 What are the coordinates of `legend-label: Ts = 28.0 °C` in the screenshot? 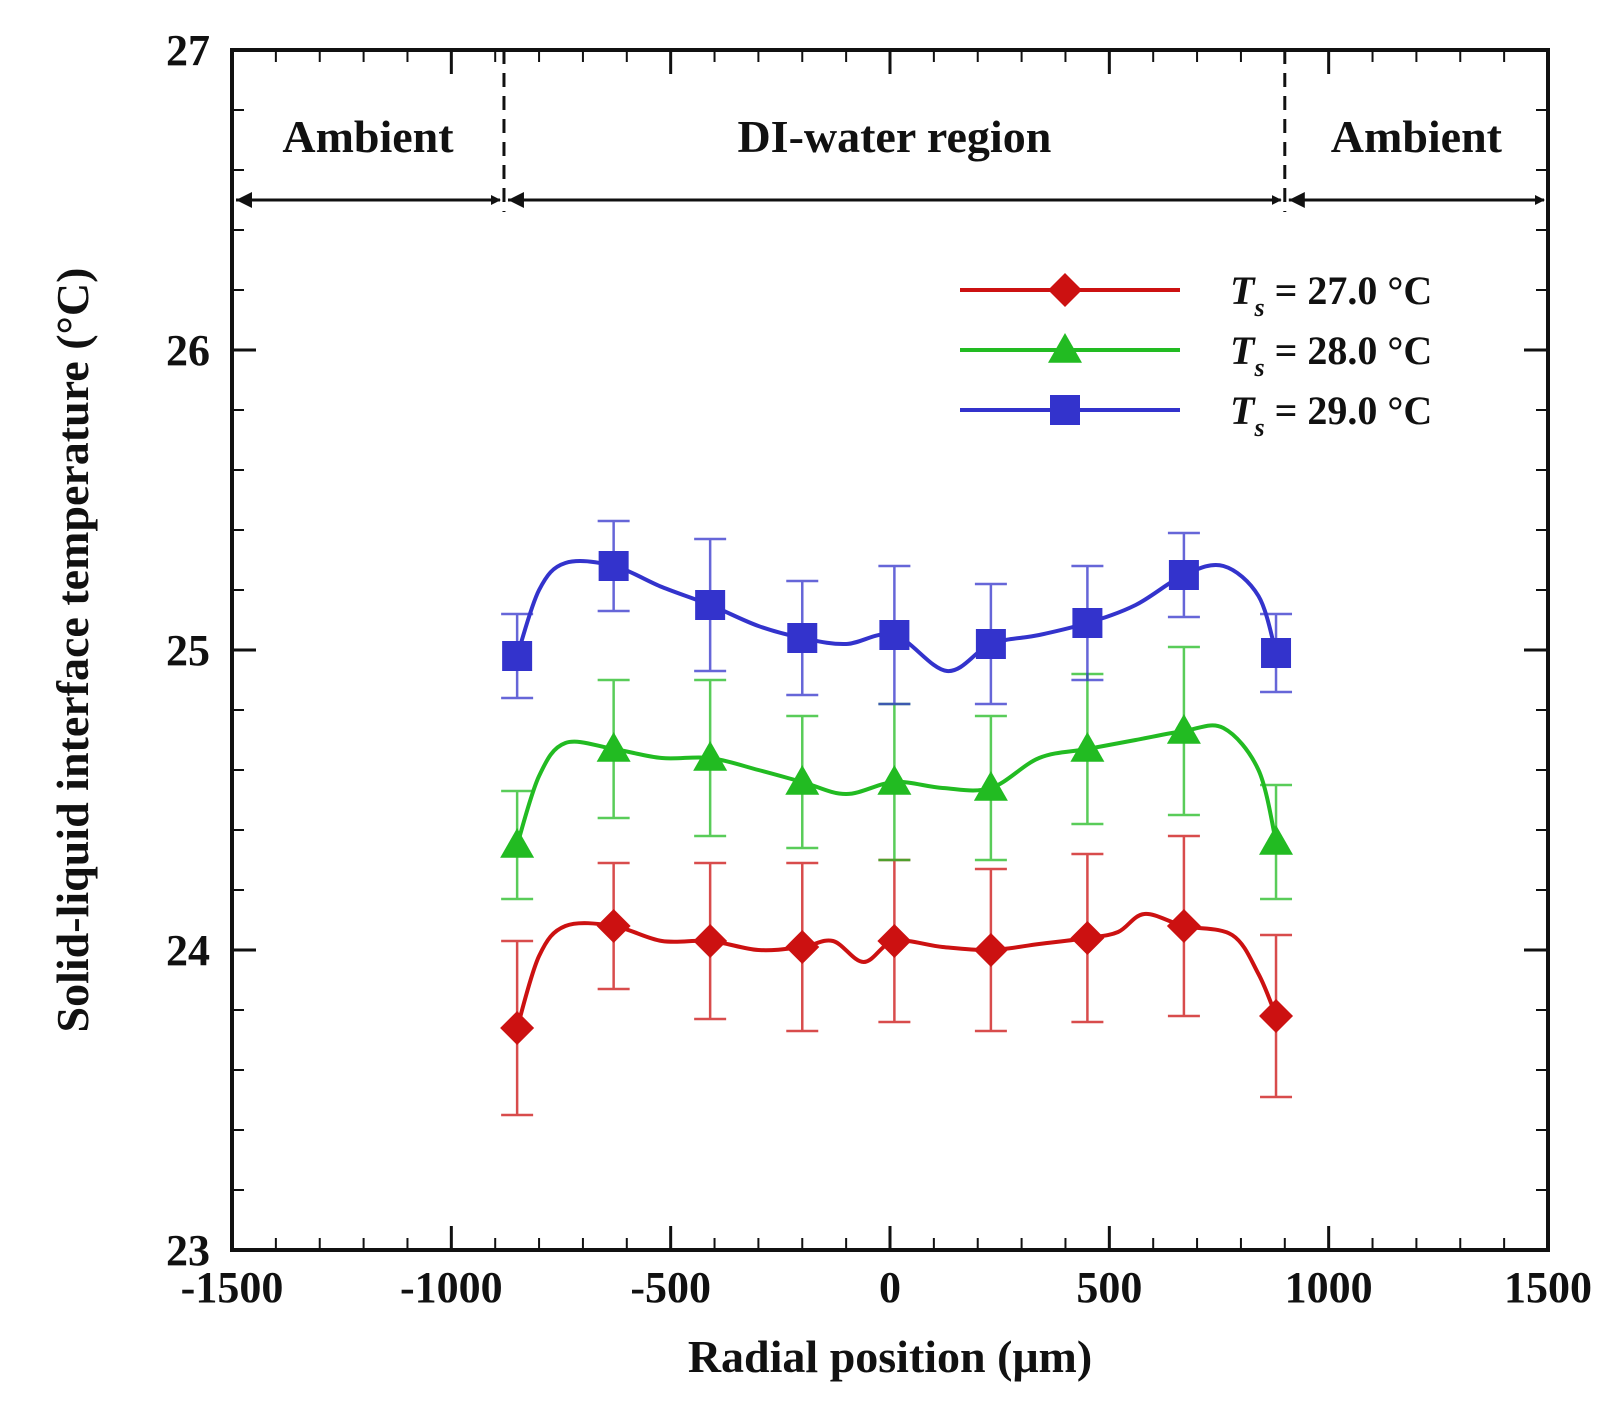 It's located at (1331, 355).